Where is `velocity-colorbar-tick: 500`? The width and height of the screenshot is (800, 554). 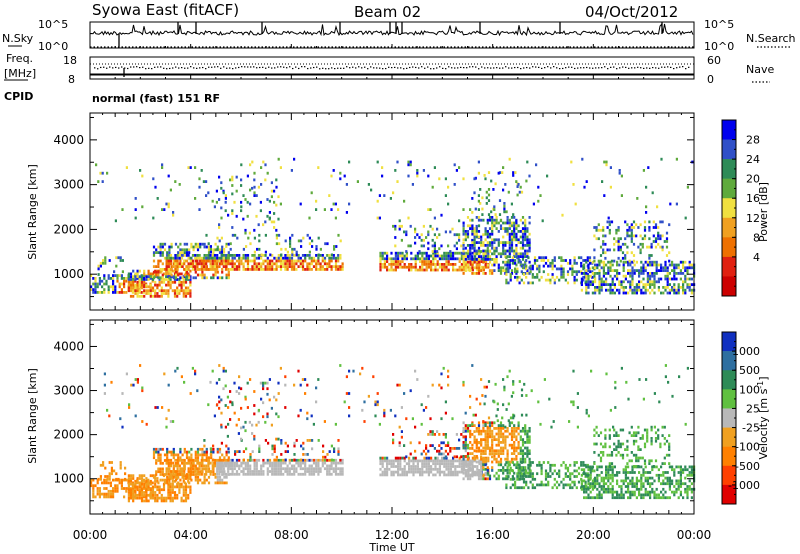 velocity-colorbar-tick: 500 is located at coordinates (749, 370).